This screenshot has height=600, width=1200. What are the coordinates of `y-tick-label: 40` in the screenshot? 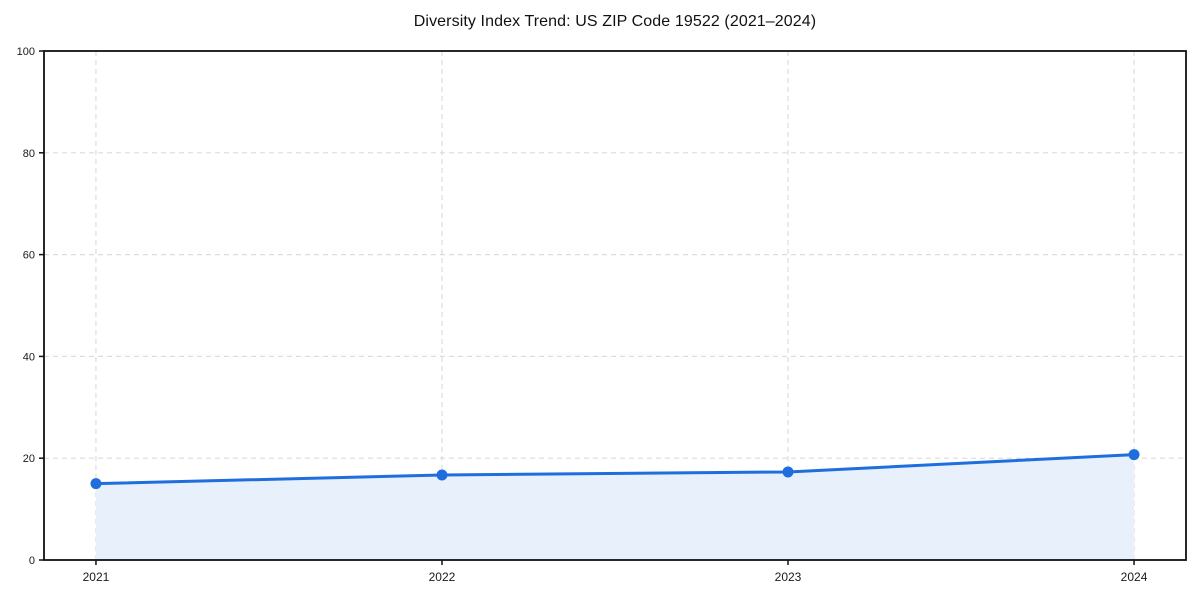 It's located at (29, 357).